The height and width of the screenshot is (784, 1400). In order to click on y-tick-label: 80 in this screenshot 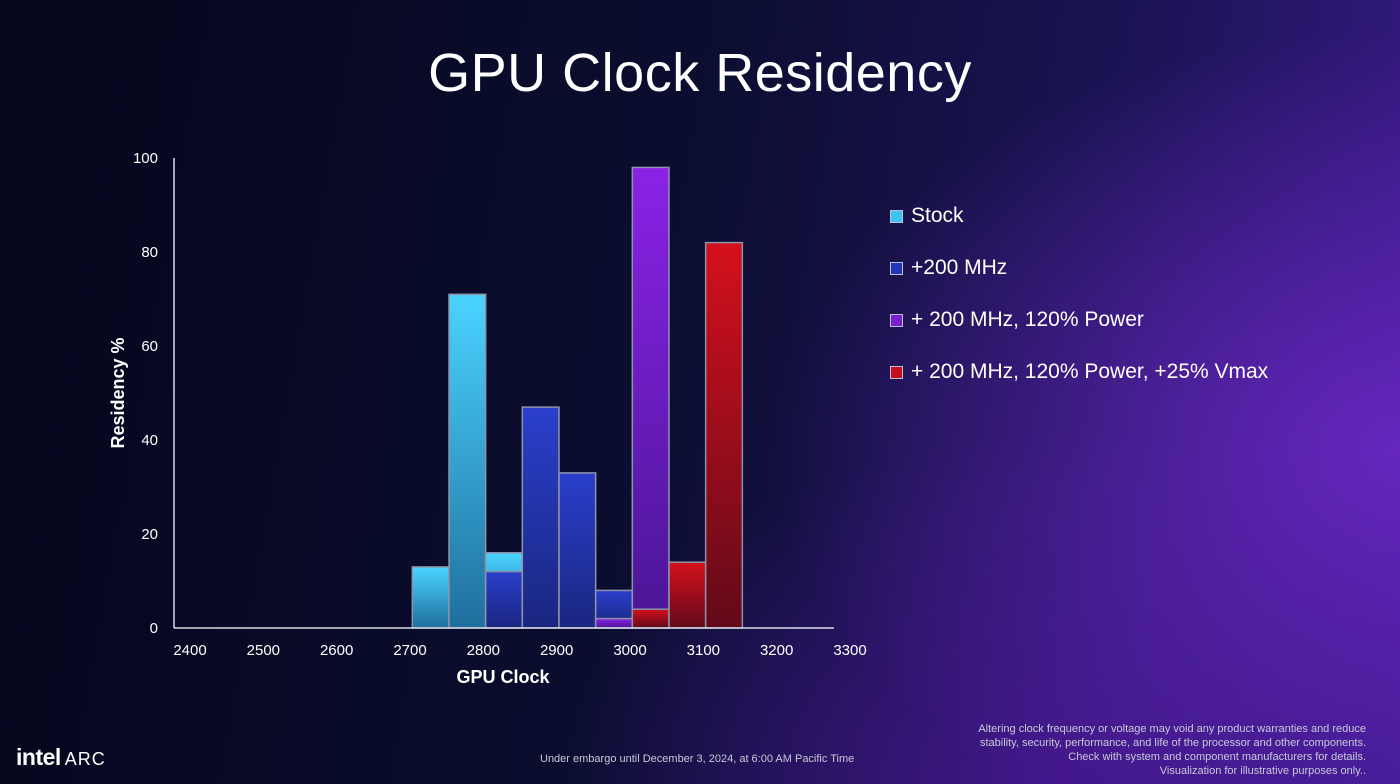, I will do `click(149, 252)`.